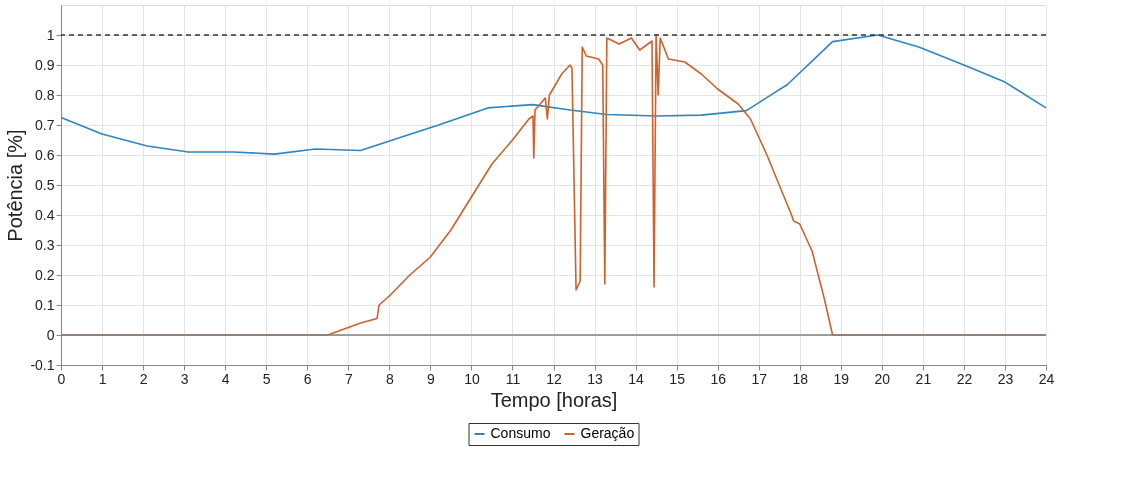 The image size is (1121, 491). What do you see at coordinates (841, 378) in the screenshot?
I see `x-tick-label: 19` at bounding box center [841, 378].